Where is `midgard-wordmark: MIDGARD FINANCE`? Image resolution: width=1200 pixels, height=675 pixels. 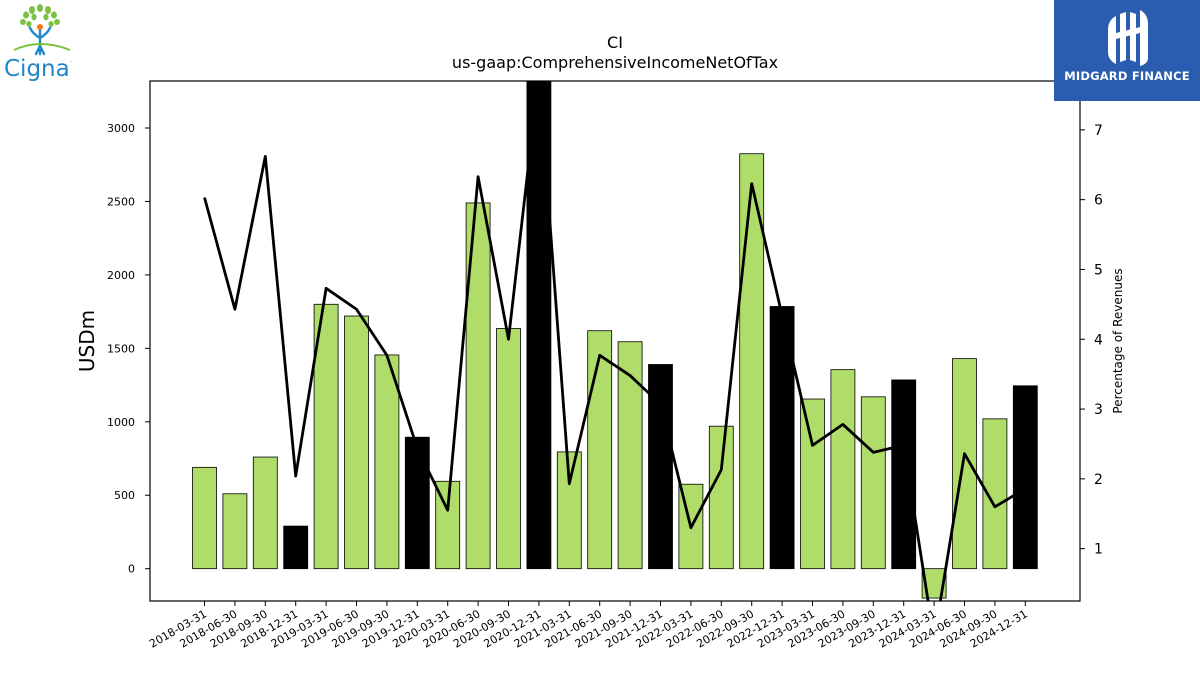
midgard-wordmark: MIDGARD FINANCE is located at coordinates (1127, 76).